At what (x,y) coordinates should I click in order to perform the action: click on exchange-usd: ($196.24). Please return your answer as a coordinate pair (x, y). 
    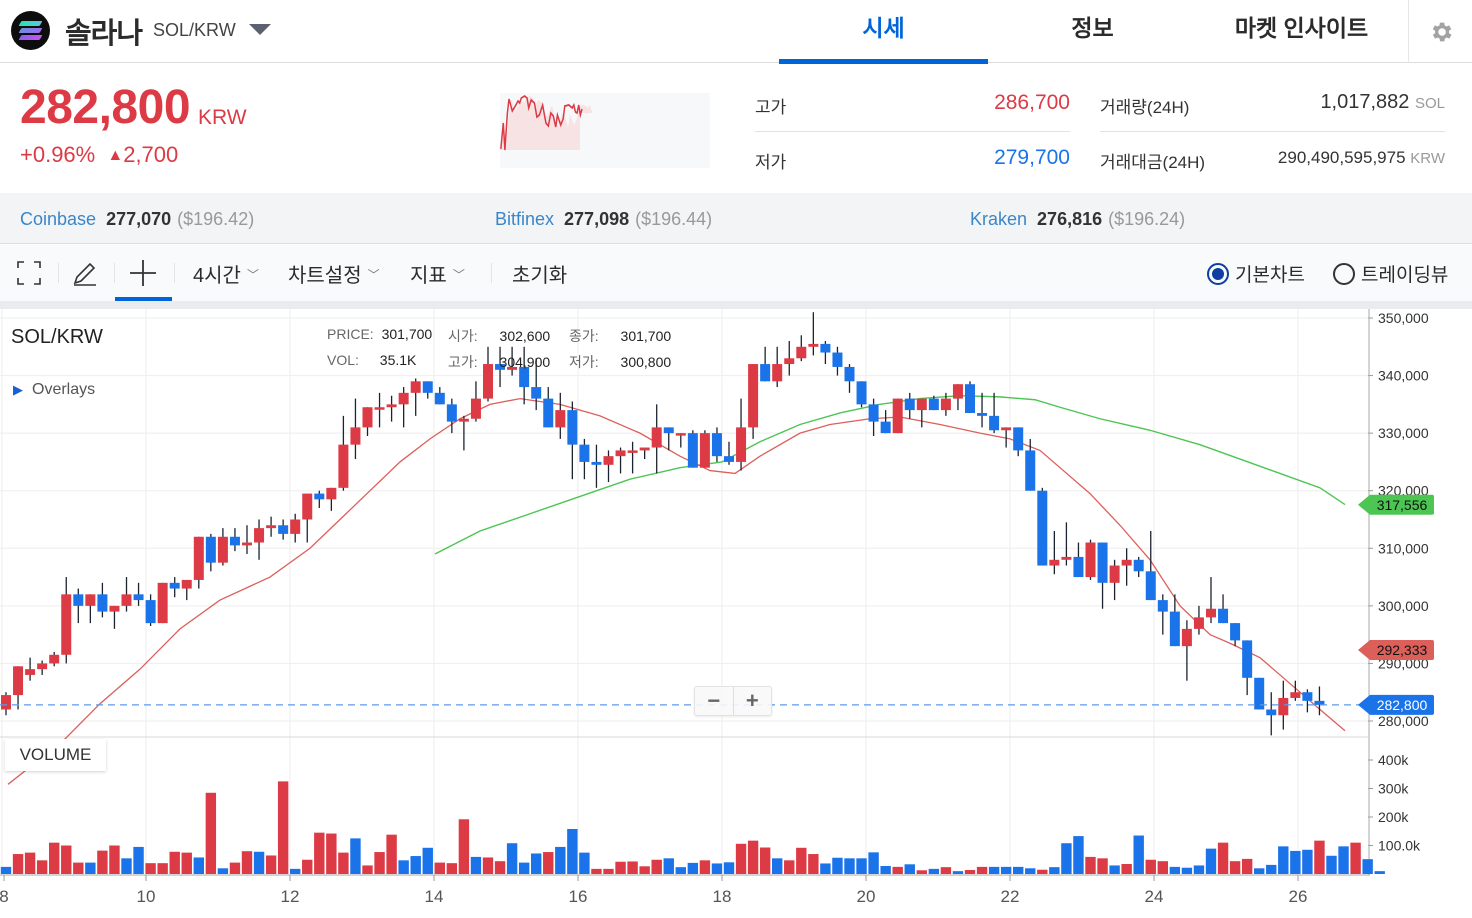
    Looking at the image, I should click on (1147, 219).